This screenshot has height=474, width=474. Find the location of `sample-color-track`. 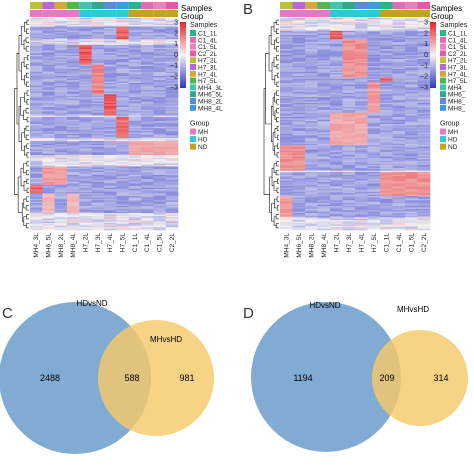

sample-color-track is located at coordinates (104, 5).